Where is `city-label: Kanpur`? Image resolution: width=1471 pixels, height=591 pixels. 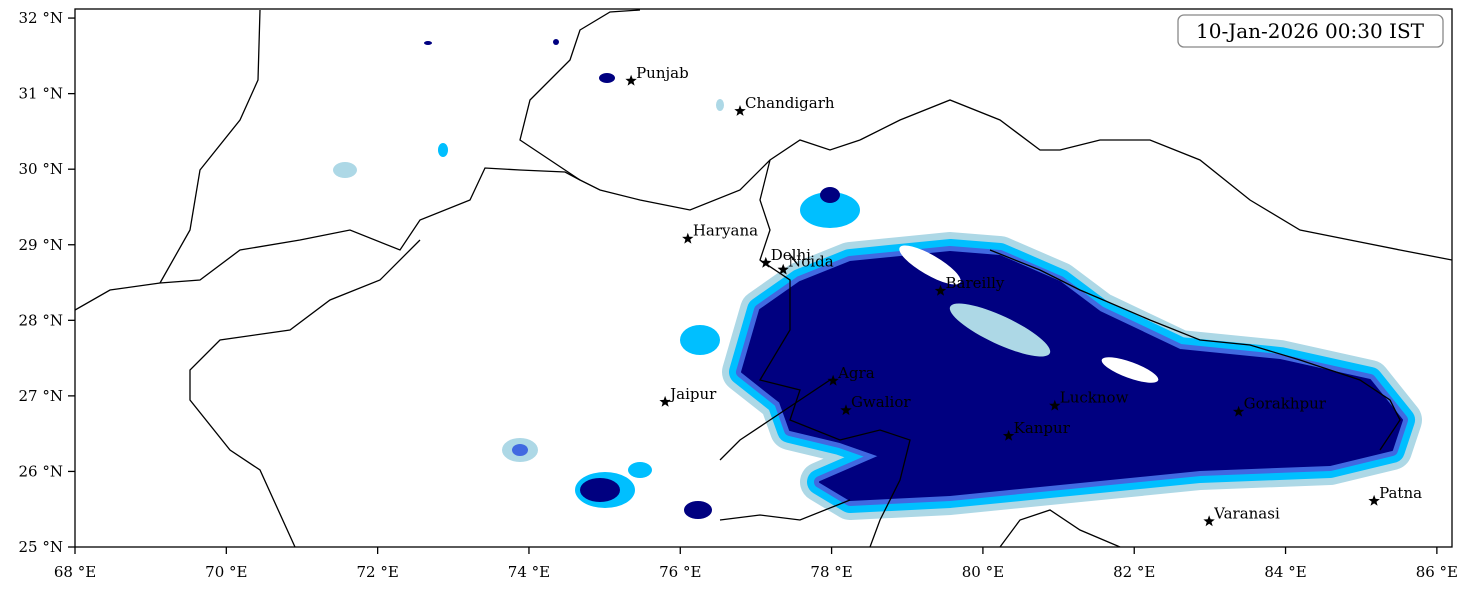 city-label: Kanpur is located at coordinates (1042, 428).